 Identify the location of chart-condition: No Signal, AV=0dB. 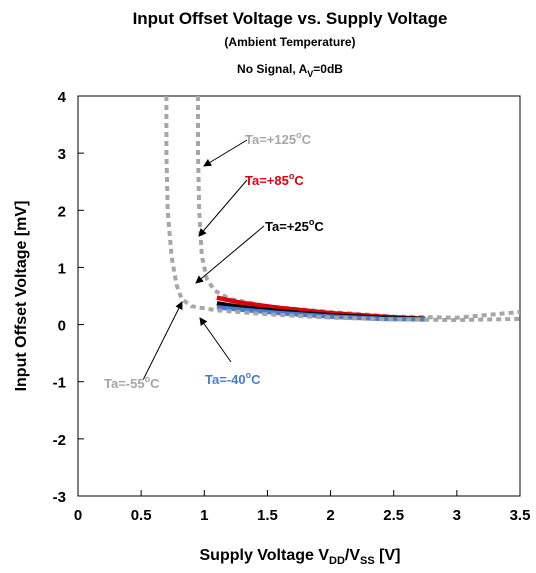
(290, 70).